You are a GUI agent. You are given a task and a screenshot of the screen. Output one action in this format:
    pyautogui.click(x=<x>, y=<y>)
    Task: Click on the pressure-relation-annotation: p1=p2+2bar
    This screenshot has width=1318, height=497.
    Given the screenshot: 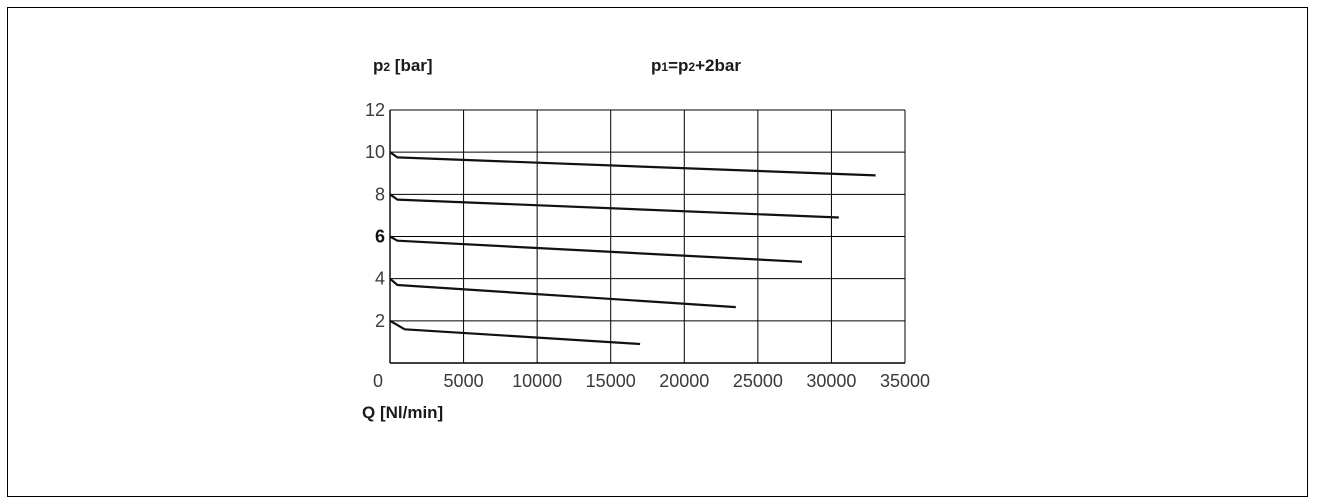 What is the action you would take?
    pyautogui.click(x=696, y=65)
    